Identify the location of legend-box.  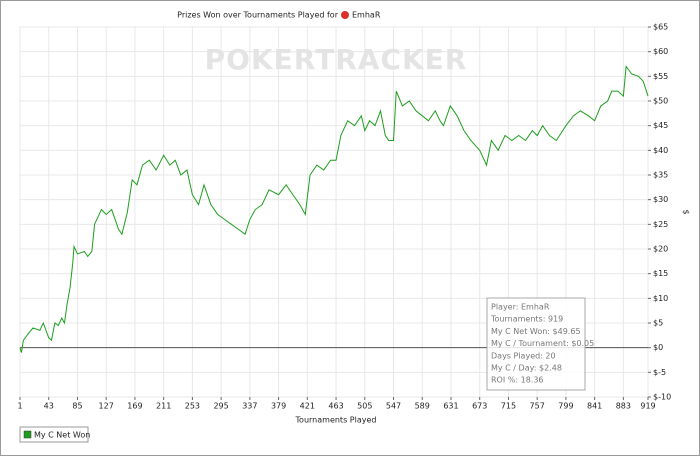
(54, 434).